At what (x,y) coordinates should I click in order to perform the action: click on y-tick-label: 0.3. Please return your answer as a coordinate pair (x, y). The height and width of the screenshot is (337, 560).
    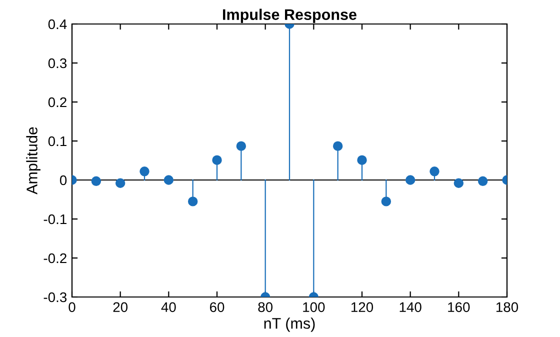
    Looking at the image, I should click on (57, 63).